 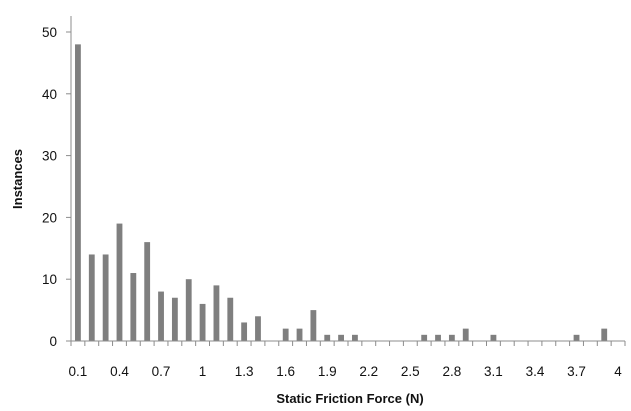 I want to click on x-tick-label-0.1: 0.1, so click(x=78, y=371).